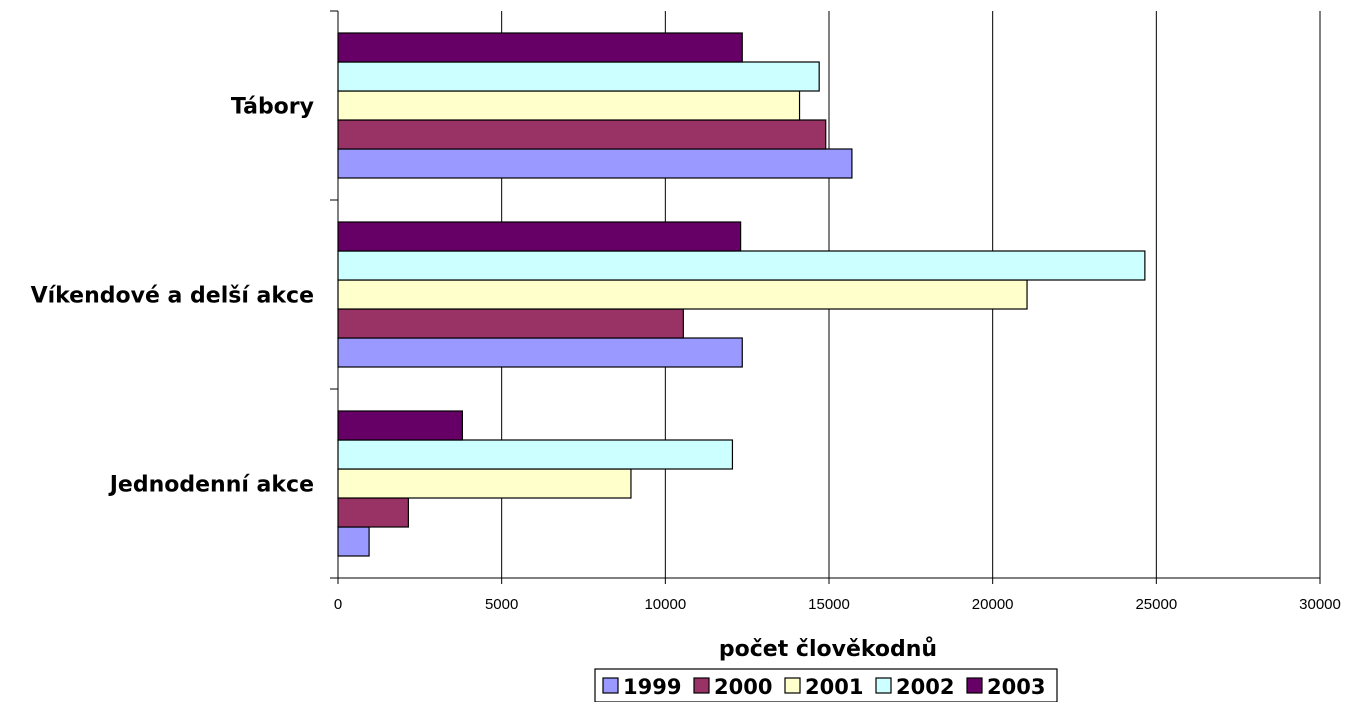 The width and height of the screenshot is (1350, 702). What do you see at coordinates (925, 687) in the screenshot?
I see `legend-label-2002: 2002` at bounding box center [925, 687].